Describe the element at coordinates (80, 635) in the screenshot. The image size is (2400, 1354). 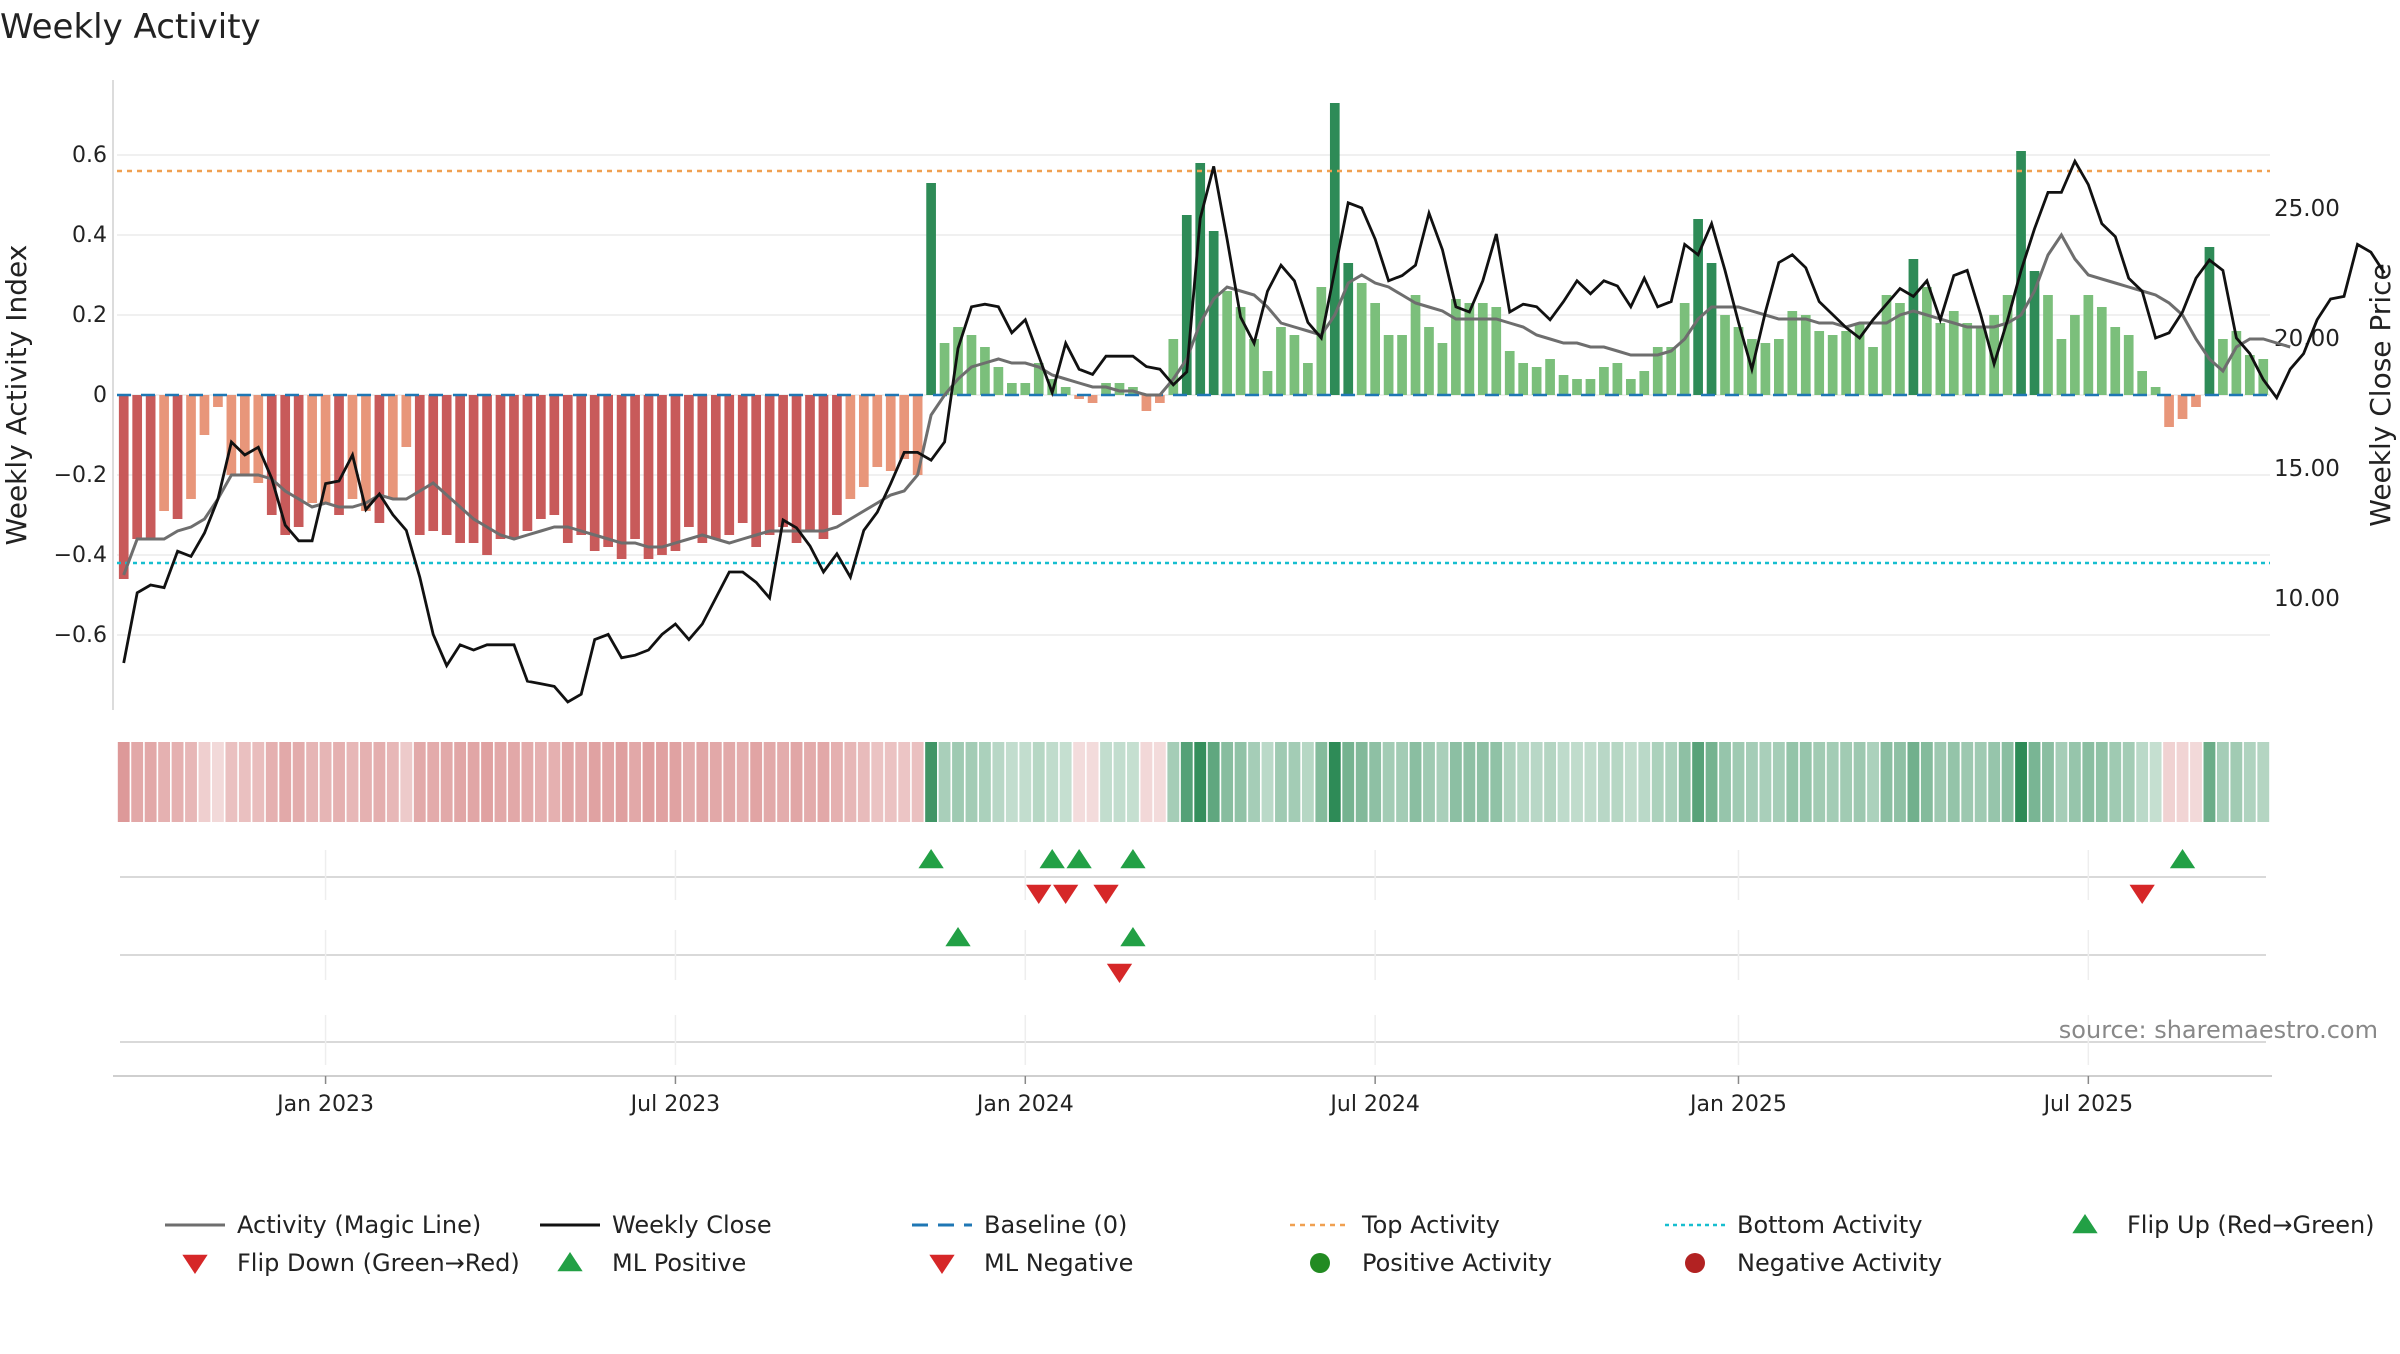
I see `y-left-tick-label: −0.6` at that location.